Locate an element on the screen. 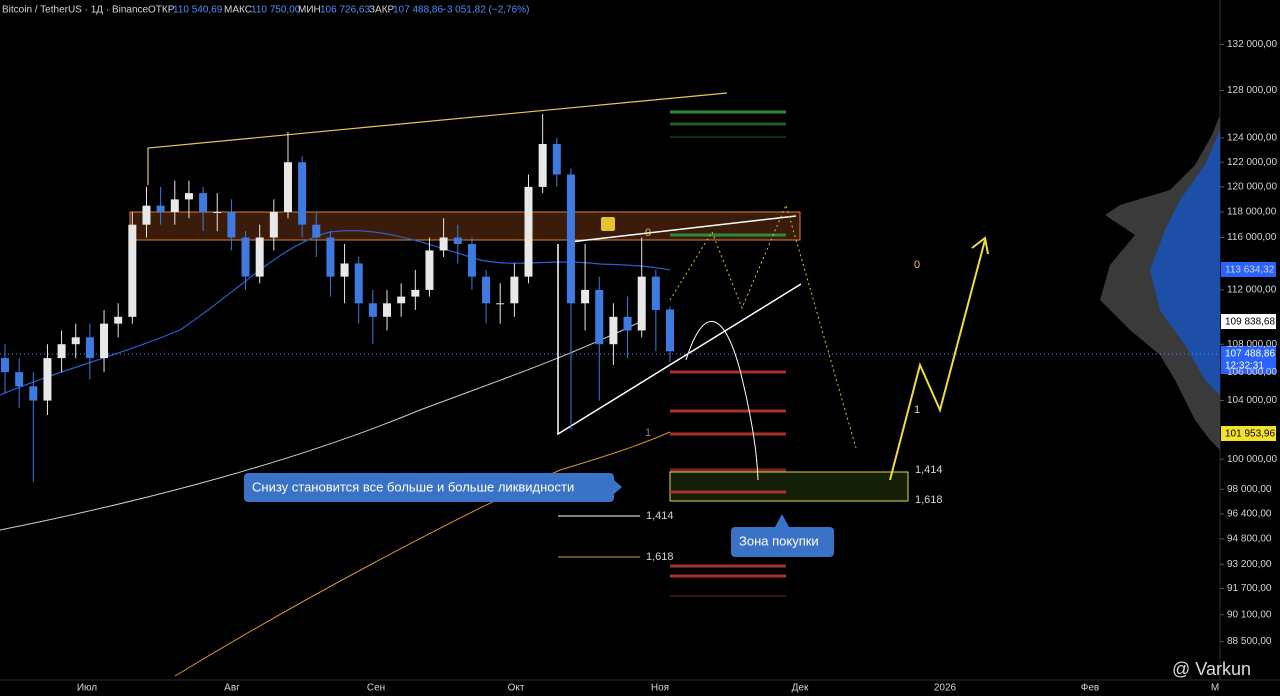  liquidity-levels is located at coordinates (728, 353).